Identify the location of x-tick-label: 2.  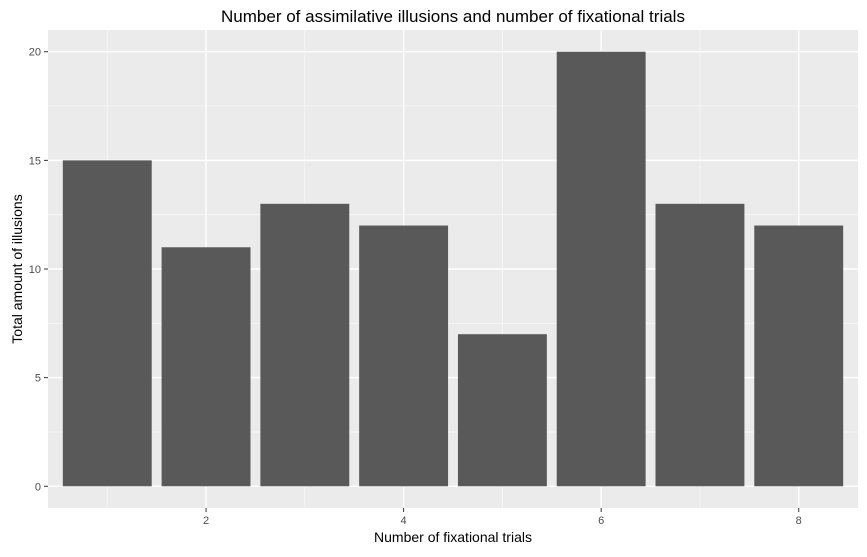
(206, 521).